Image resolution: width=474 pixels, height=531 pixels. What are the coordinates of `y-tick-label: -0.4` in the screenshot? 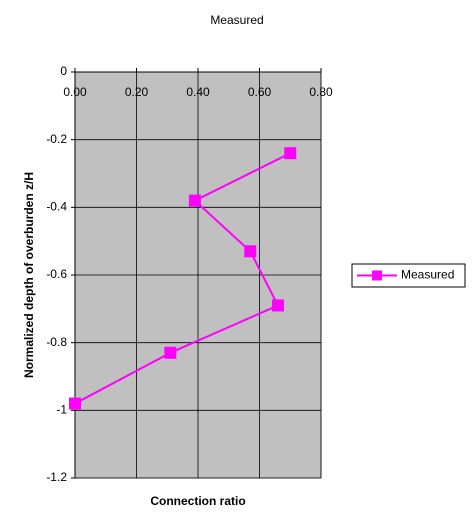 It's located at (56, 207).